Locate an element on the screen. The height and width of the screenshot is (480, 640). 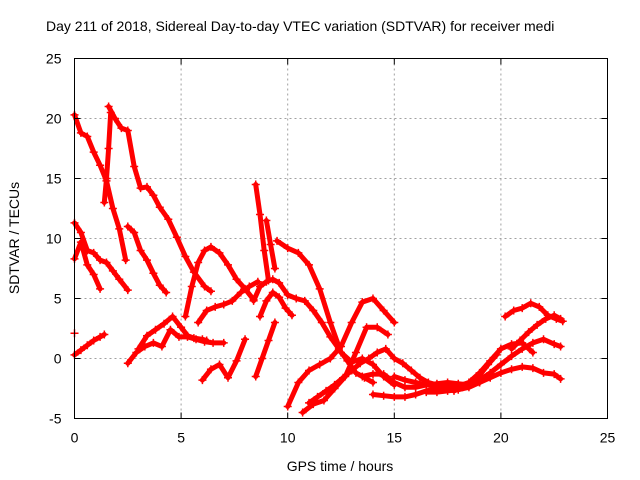
y-tick-label: 20 is located at coordinates (54, 119).